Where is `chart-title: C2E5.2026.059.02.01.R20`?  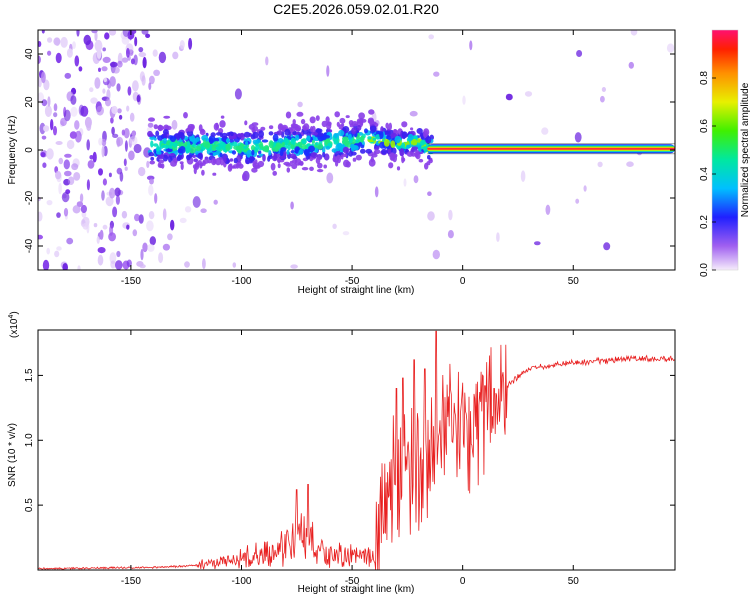
chart-title: C2E5.2026.059.02.01.R20 is located at coordinates (356, 9).